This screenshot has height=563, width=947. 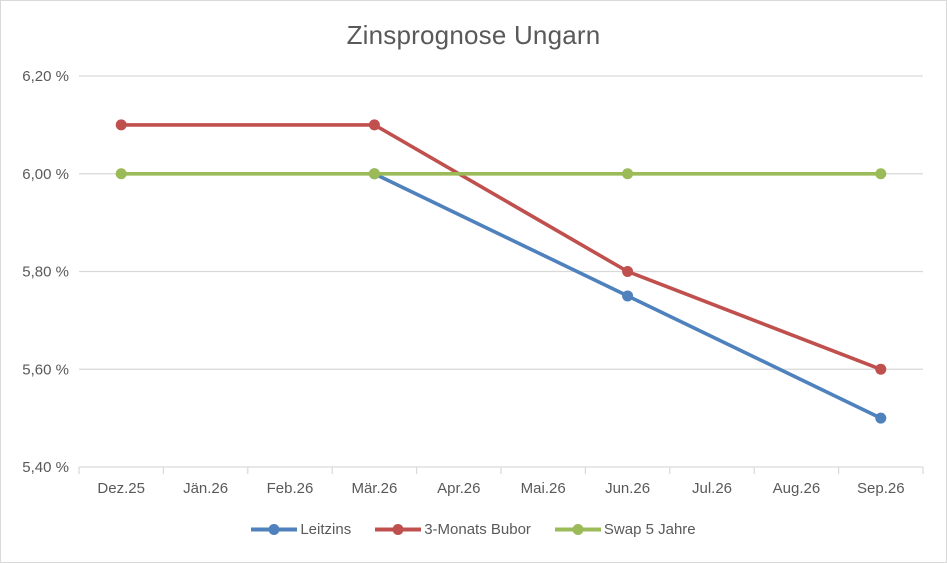 I want to click on legend-marker-3-monats-bubor-icon, so click(x=398, y=529).